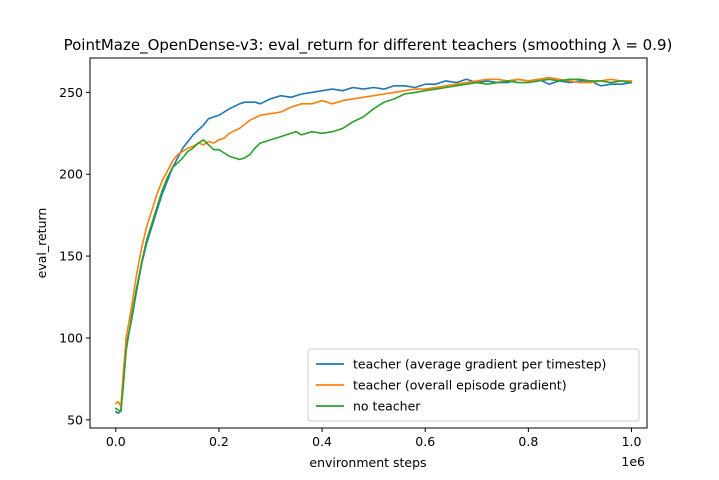 This screenshot has width=719, height=480. What do you see at coordinates (425, 441) in the screenshot?
I see `x-tick-label: 0.6` at bounding box center [425, 441].